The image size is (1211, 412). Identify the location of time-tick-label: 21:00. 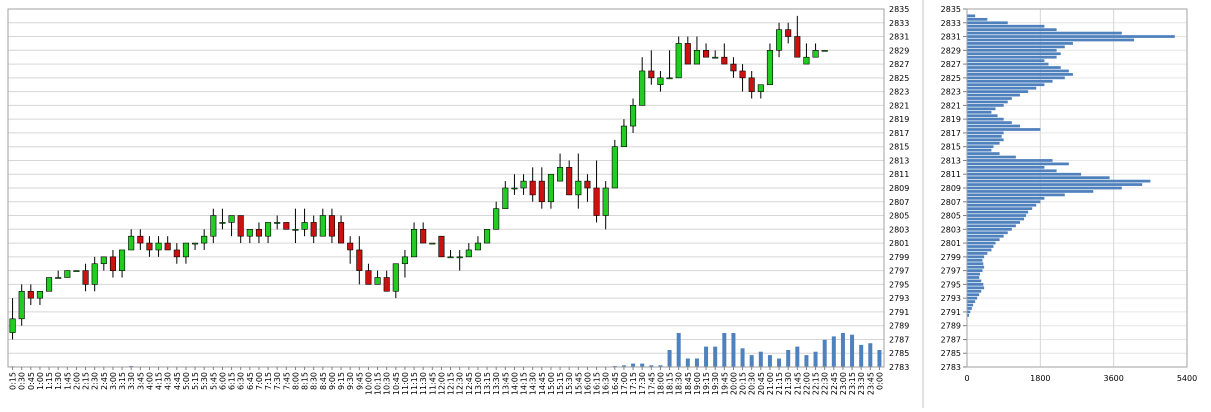
(770, 383).